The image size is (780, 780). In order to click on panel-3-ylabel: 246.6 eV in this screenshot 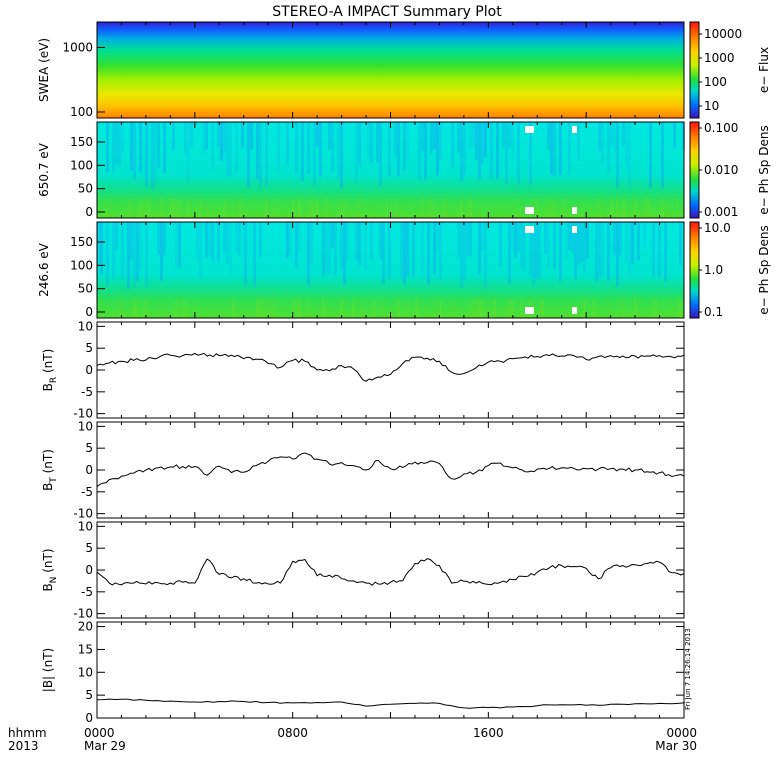, I will do `click(44, 269)`.